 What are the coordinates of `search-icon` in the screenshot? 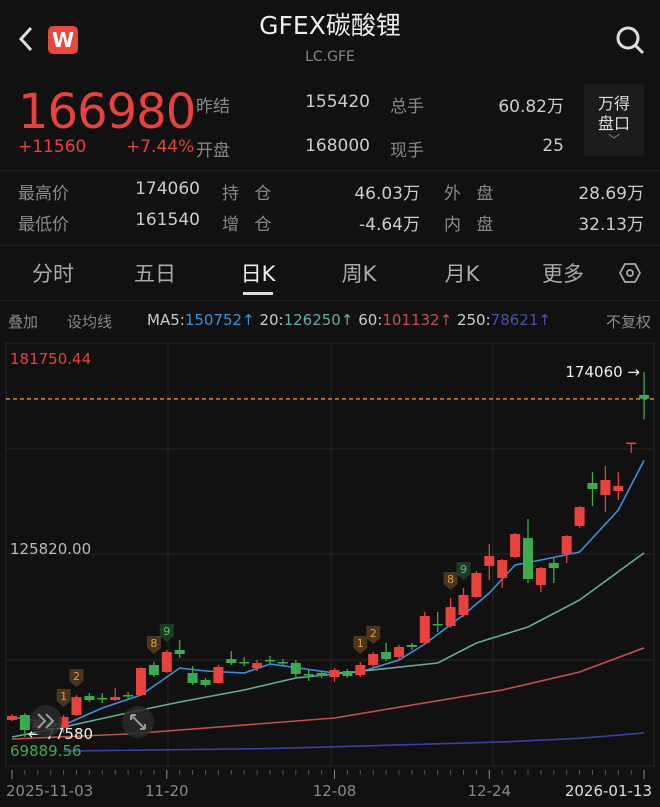 It's located at (630, 40).